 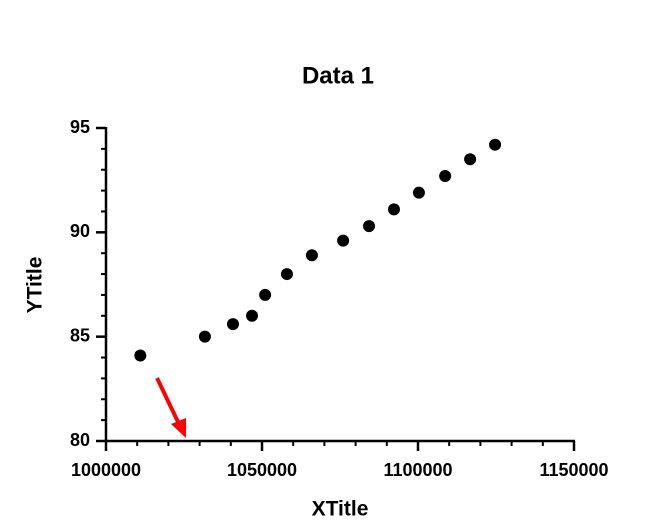 What do you see at coordinates (80, 127) in the screenshot?
I see `y-tick-label: 95` at bounding box center [80, 127].